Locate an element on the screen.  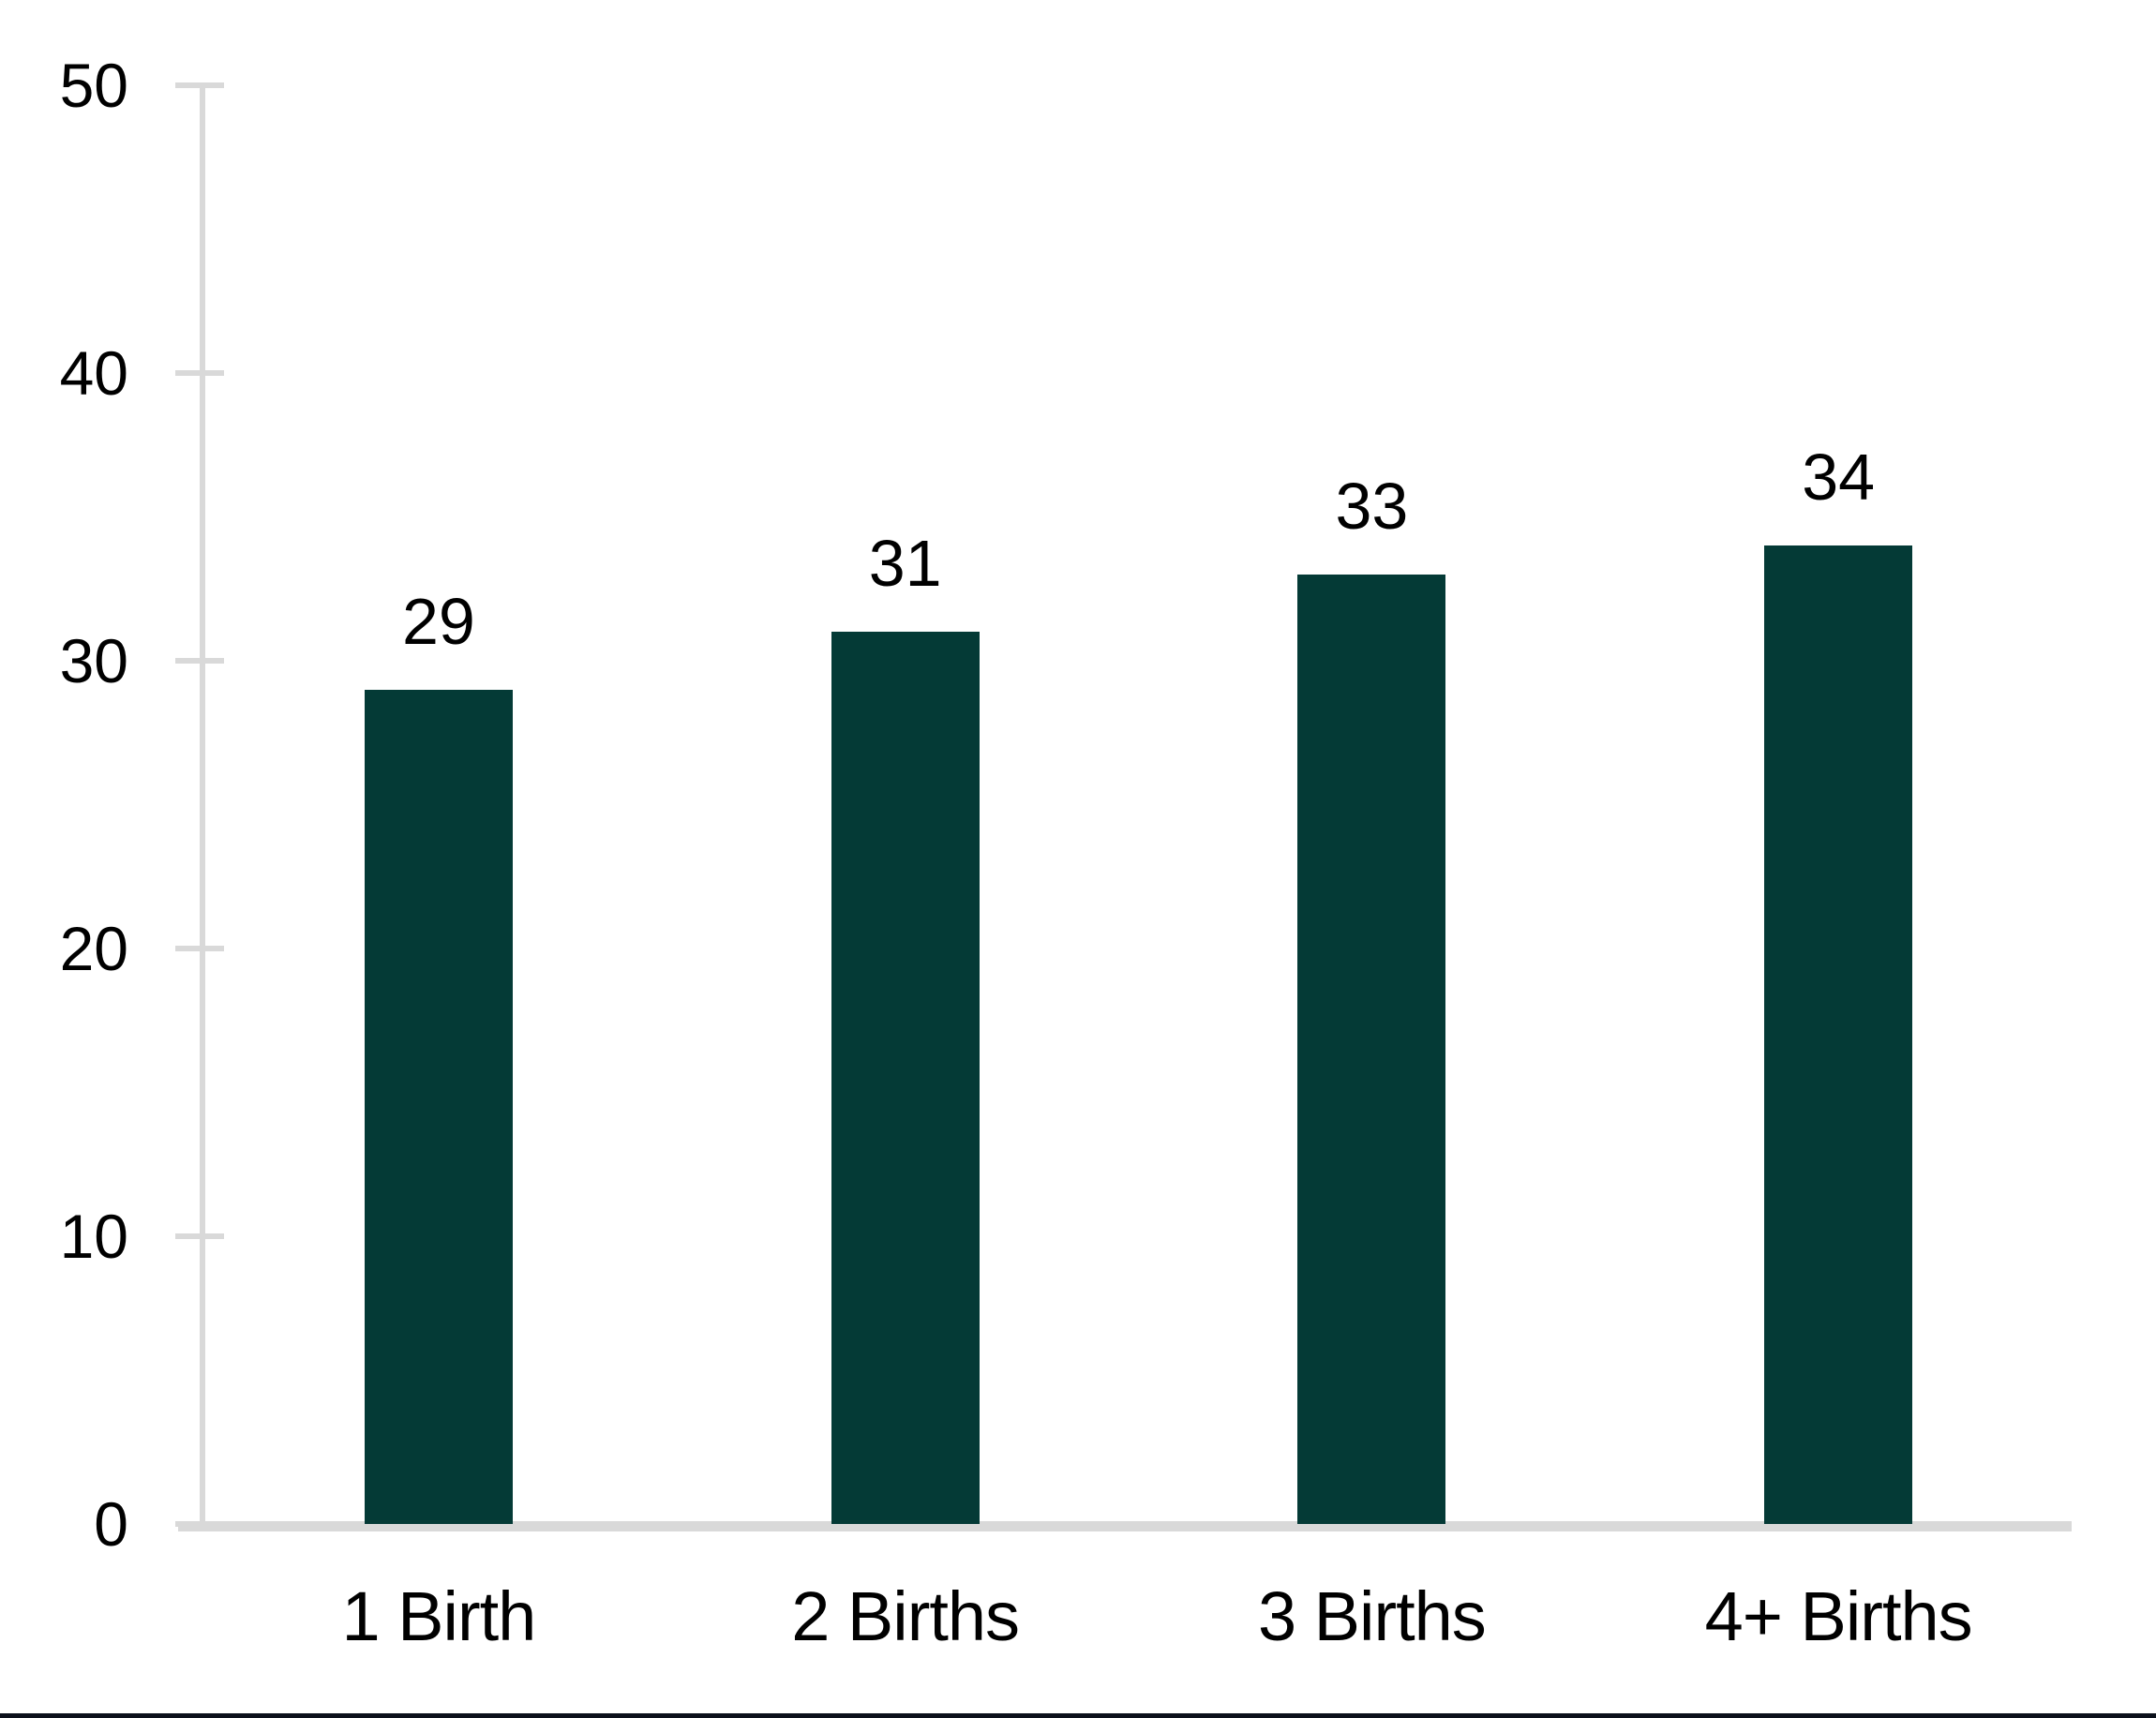
x-axis-category-label: 1 Birth is located at coordinates (438, 1616).